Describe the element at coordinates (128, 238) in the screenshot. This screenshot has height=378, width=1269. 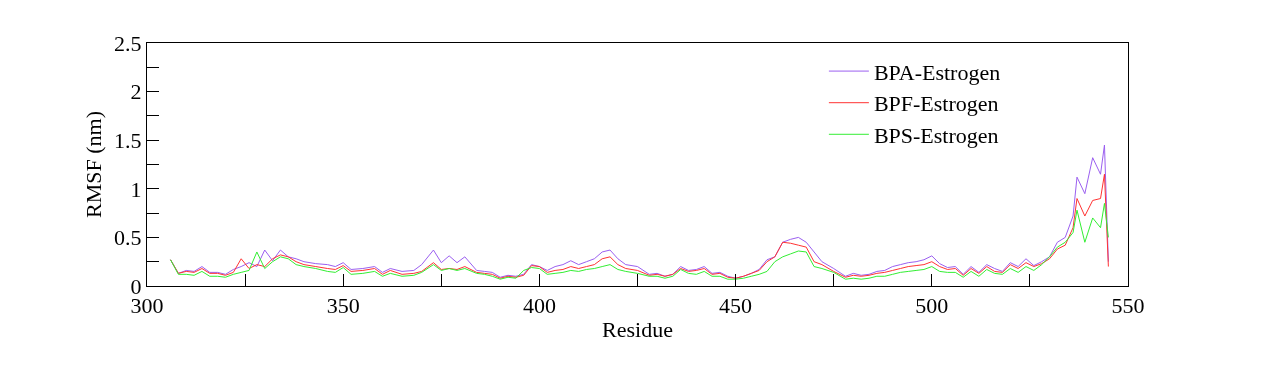
I see `y-tick-label: 0.5` at that location.